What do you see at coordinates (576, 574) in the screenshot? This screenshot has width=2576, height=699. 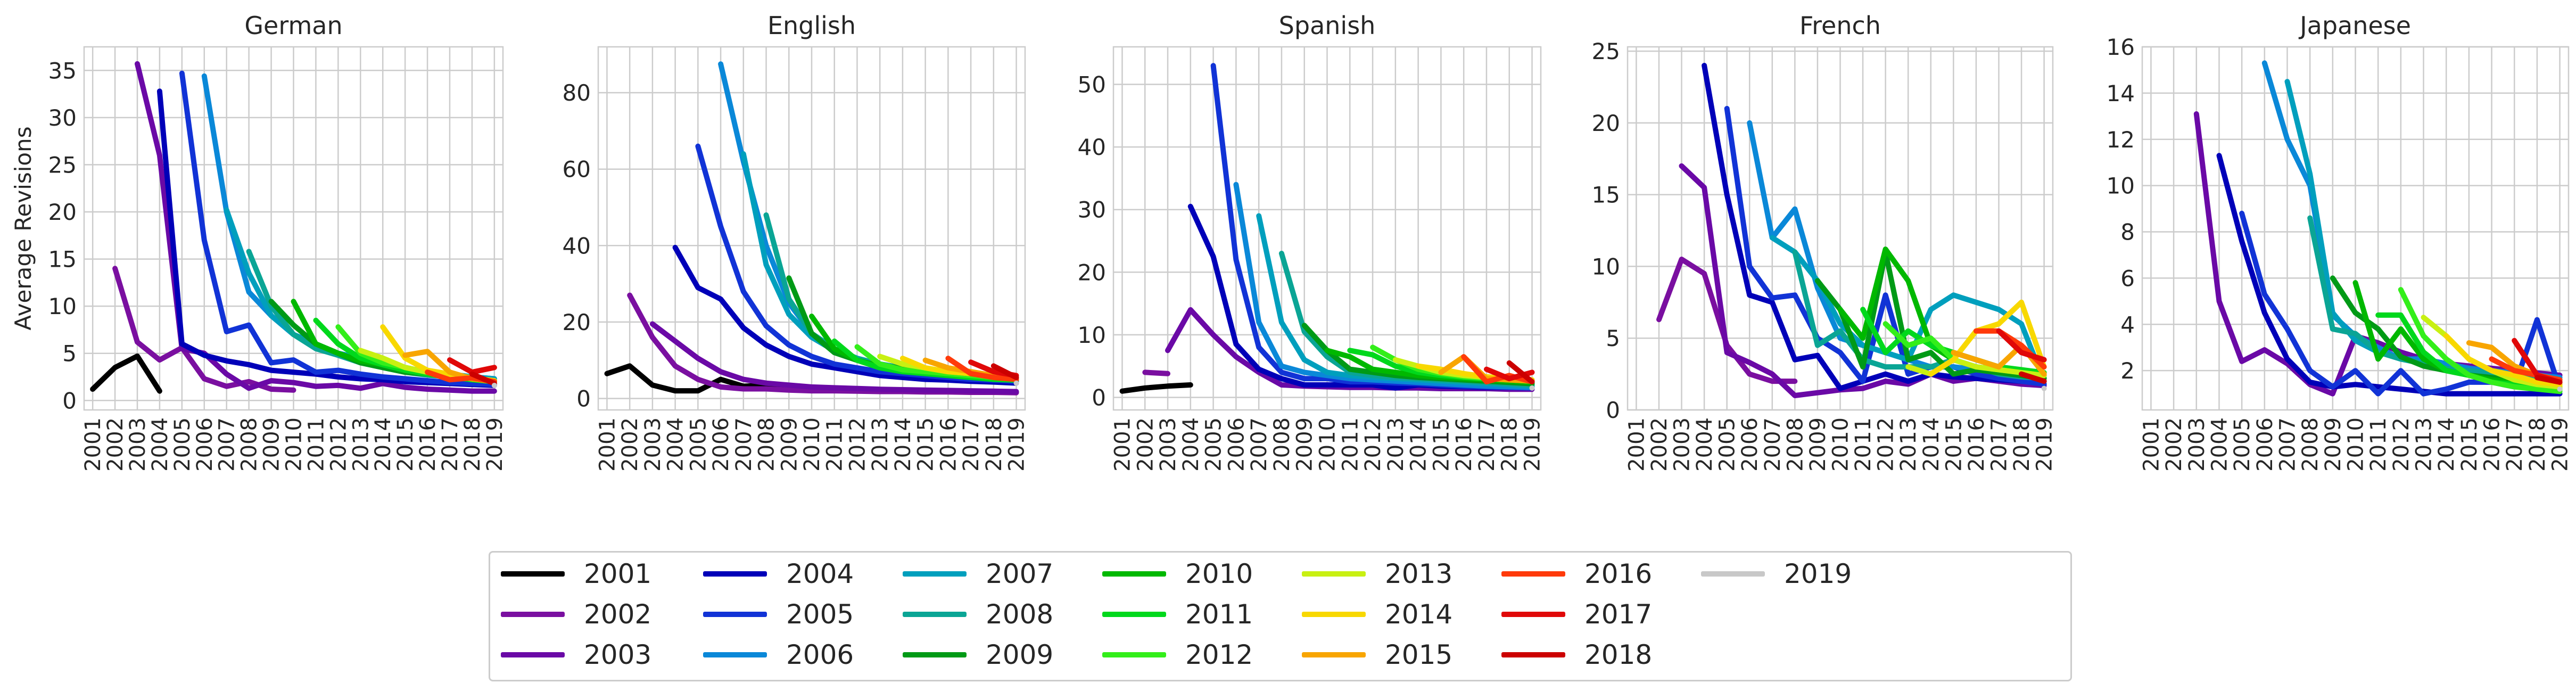 I see `legend-item-2001: 2001` at bounding box center [576, 574].